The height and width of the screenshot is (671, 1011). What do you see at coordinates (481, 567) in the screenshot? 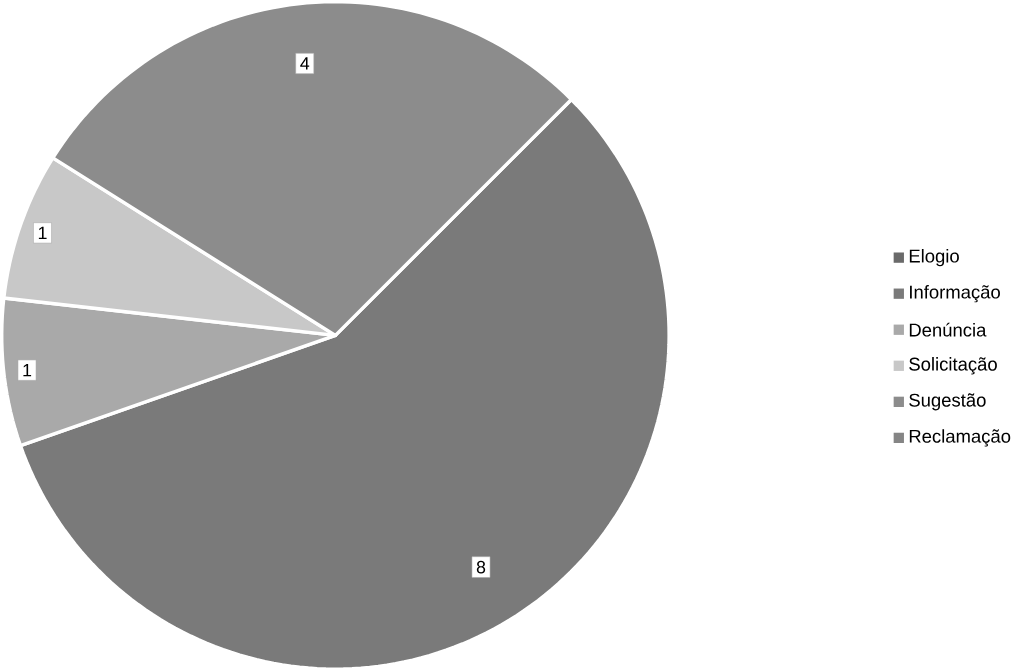
I see `data-label: 8` at bounding box center [481, 567].